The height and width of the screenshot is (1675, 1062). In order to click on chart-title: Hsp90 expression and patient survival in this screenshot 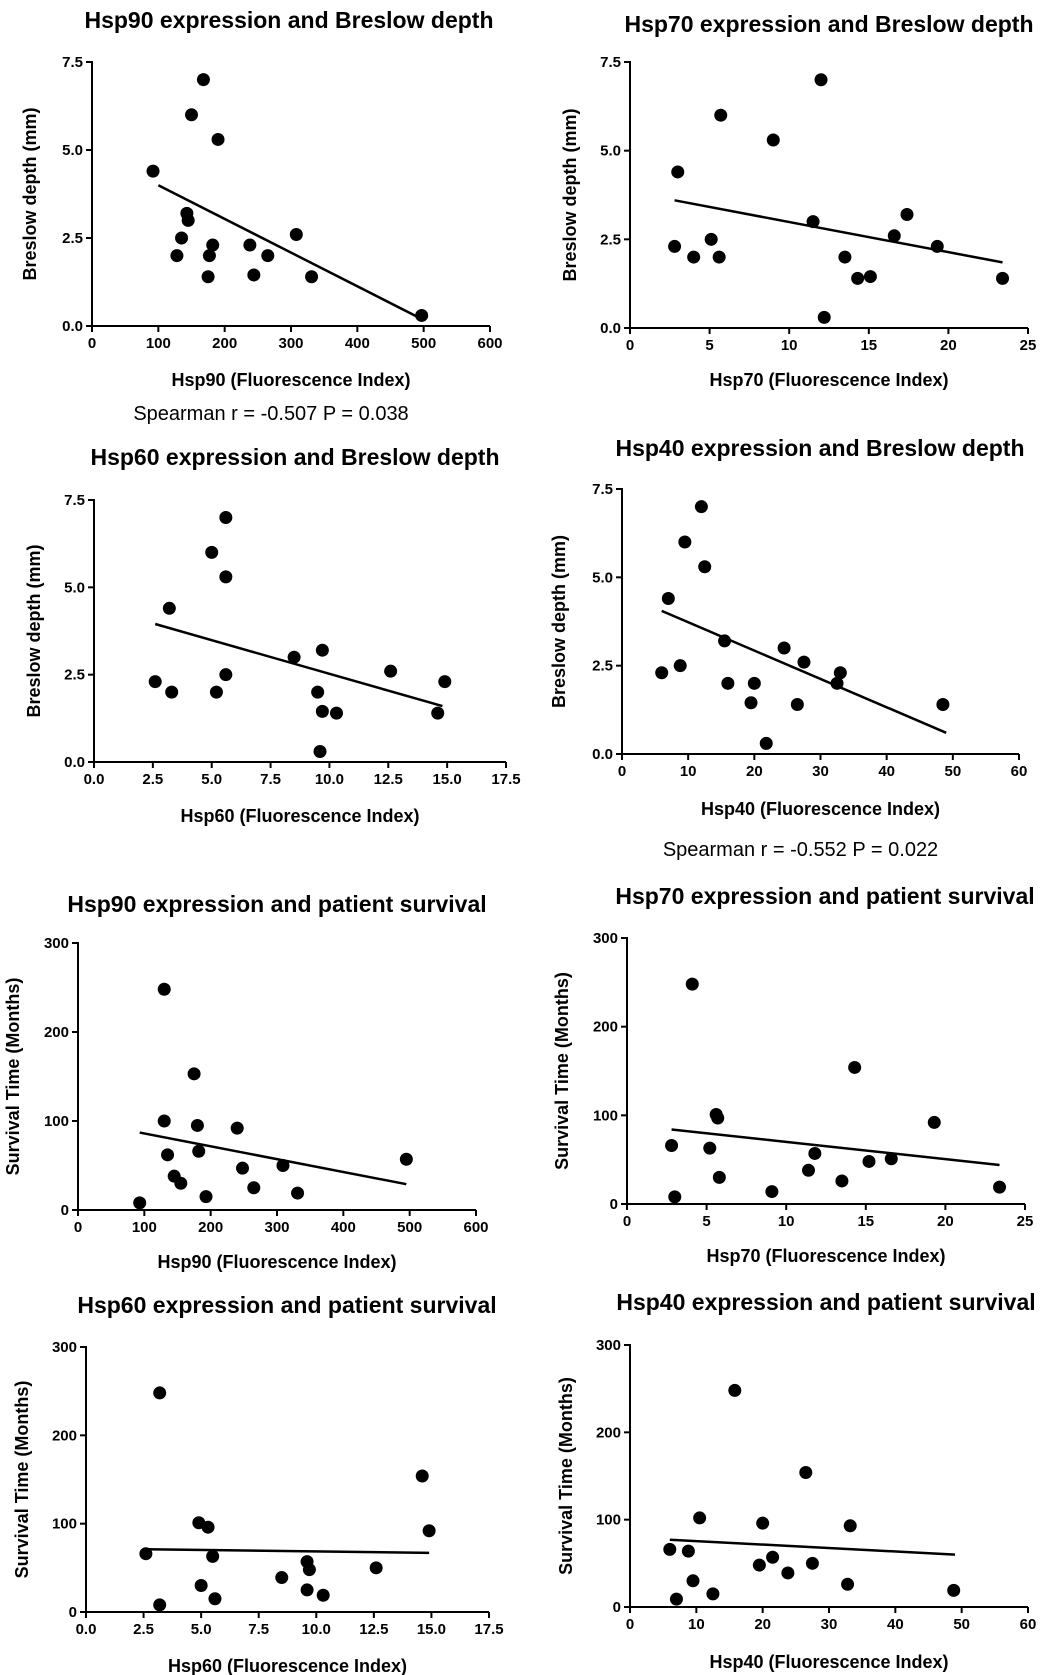, I will do `click(276, 904)`.